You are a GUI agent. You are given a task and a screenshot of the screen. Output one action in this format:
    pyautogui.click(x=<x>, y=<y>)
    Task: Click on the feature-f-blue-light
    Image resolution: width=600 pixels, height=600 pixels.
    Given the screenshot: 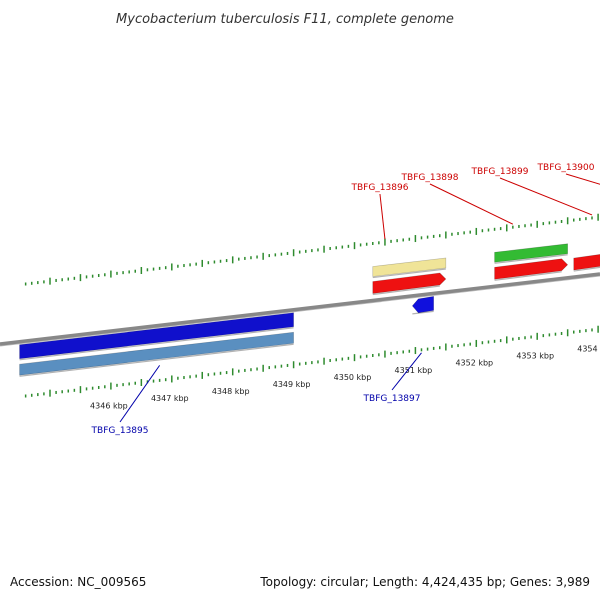 What is the action you would take?
    pyautogui.click(x=156, y=353)
    